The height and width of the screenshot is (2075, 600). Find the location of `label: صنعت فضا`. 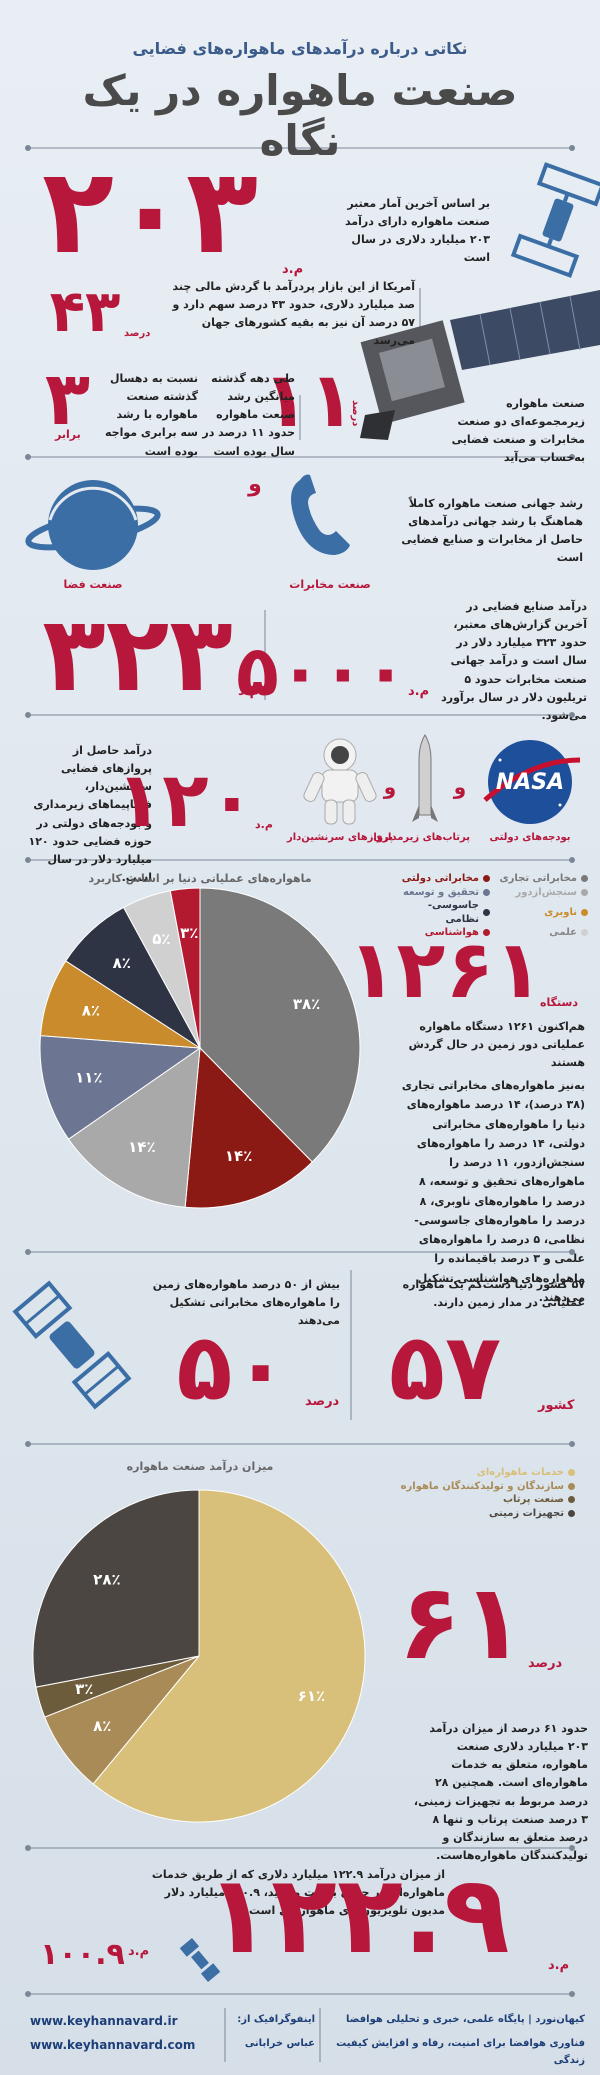

label: صنعت فضا is located at coordinates (93, 584).